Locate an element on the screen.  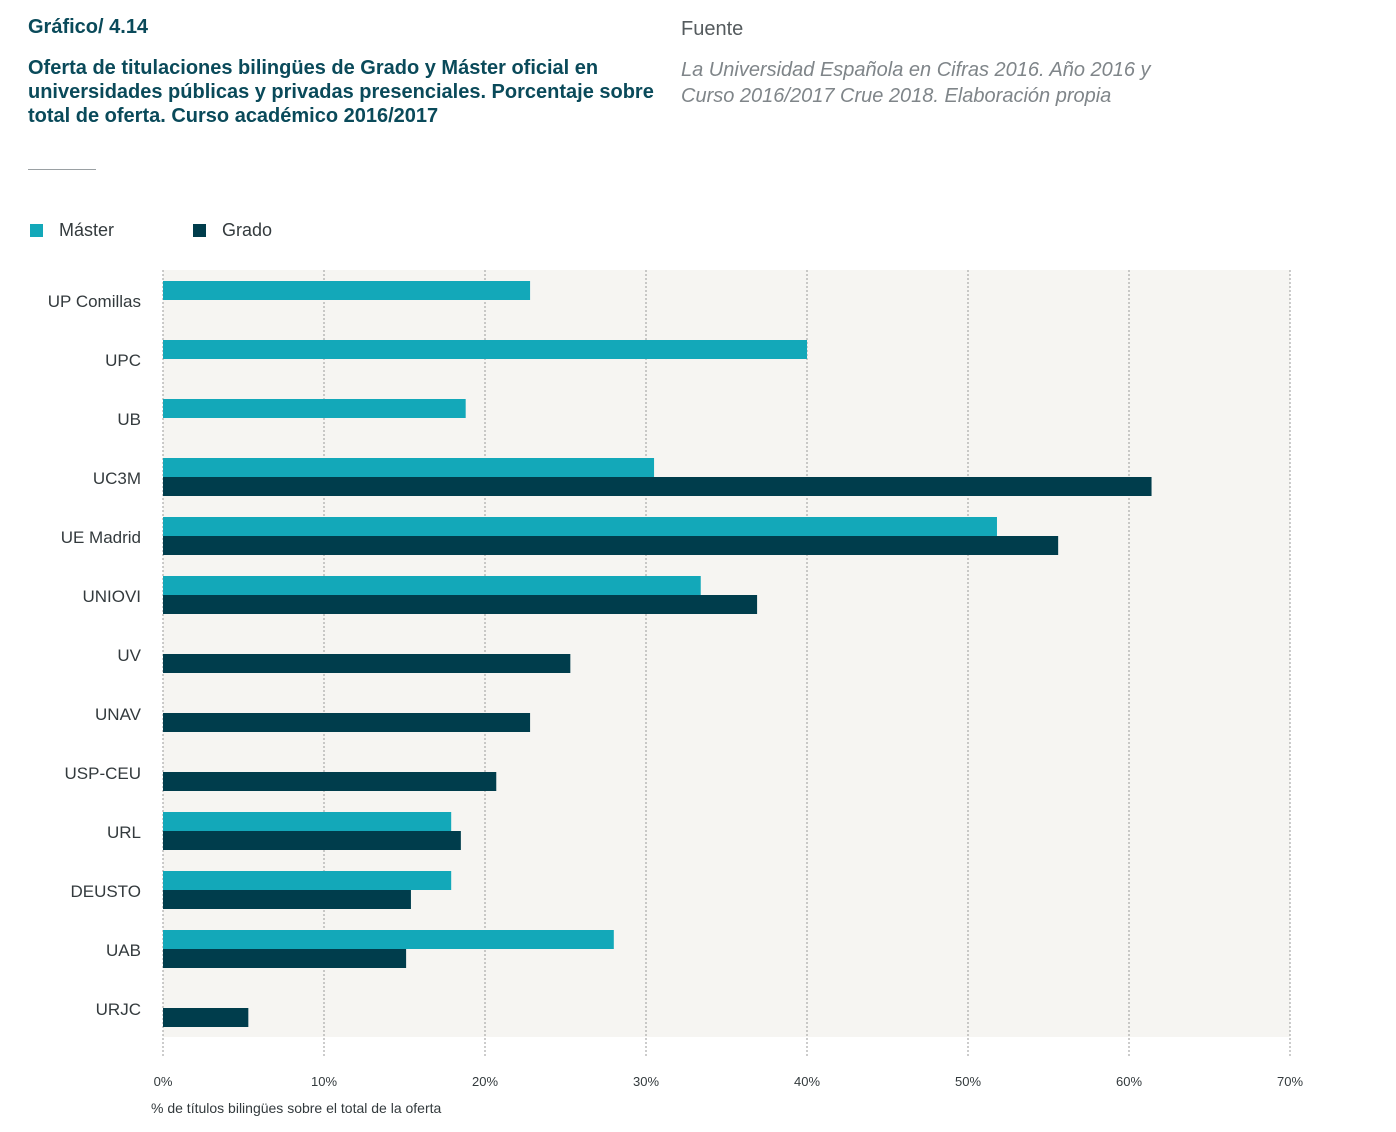
legend-item-grado: Grado is located at coordinates (232, 230).